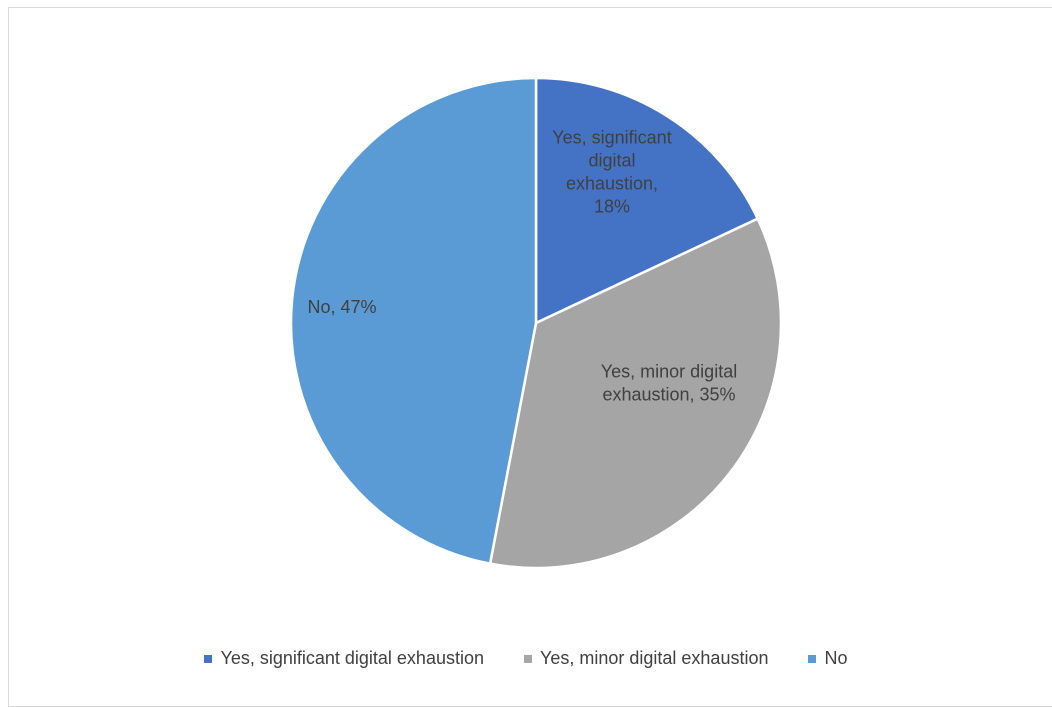 Image resolution: width=1052 pixels, height=707 pixels. What do you see at coordinates (654, 658) in the screenshot?
I see `legend-label-minor: Yes, minor digital exhaustion` at bounding box center [654, 658].